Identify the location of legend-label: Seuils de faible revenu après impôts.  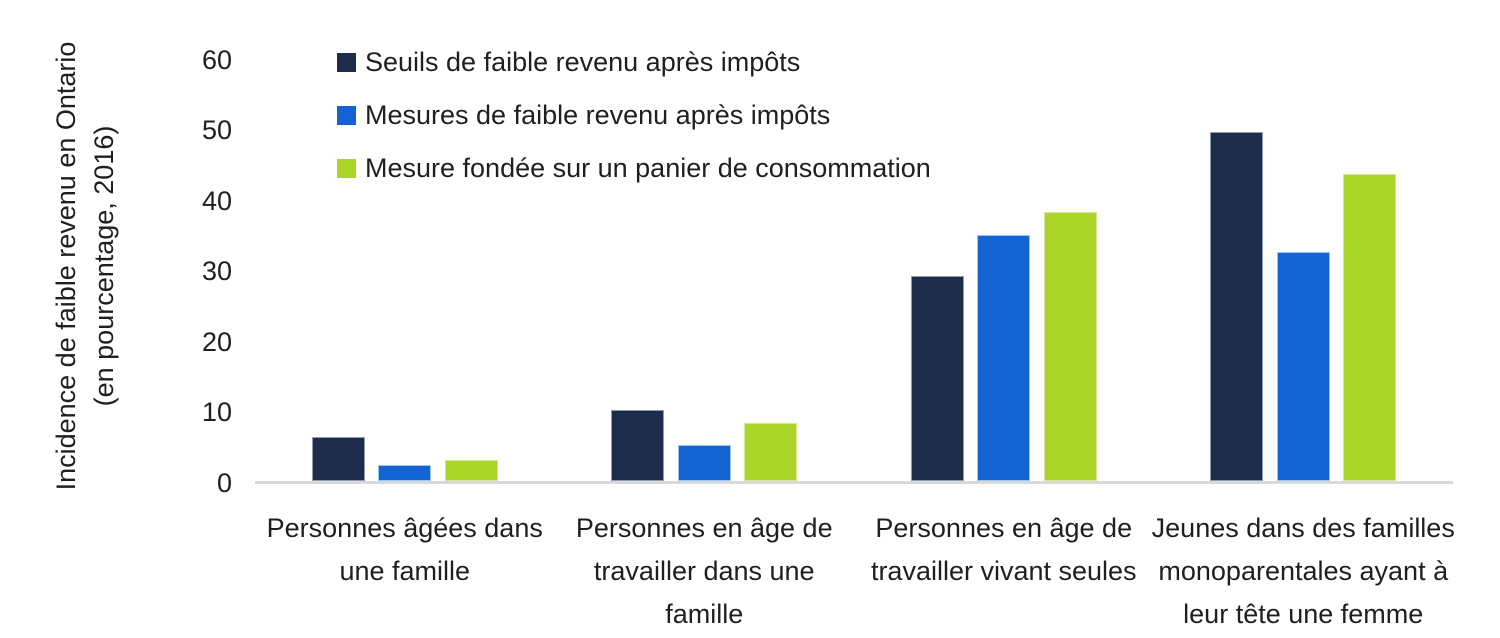
(583, 61).